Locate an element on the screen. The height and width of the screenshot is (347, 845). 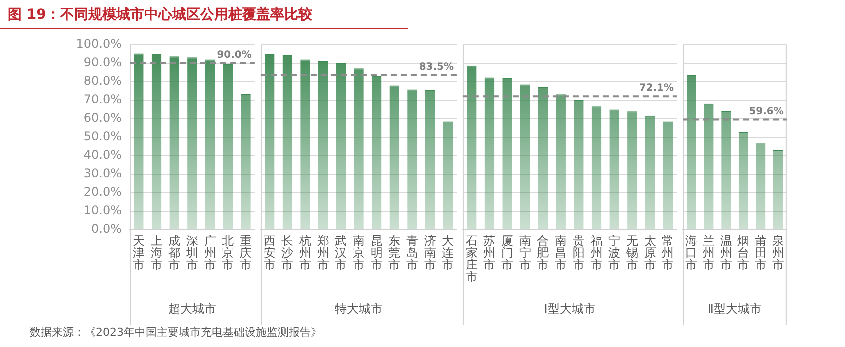
x-tick-label: 合肥市 is located at coordinates (543, 253).